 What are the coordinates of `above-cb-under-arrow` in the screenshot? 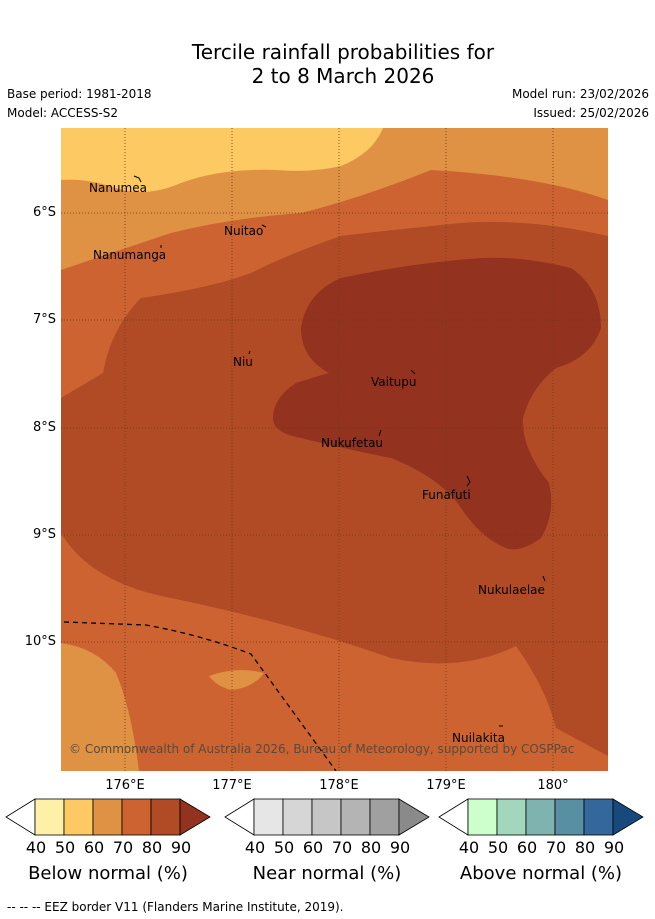 It's located at (453, 817).